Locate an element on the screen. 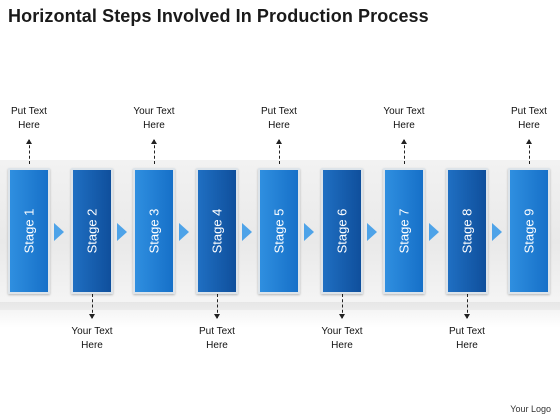 The height and width of the screenshot is (420, 560). stage-3-box: Stage 3 is located at coordinates (154, 231).